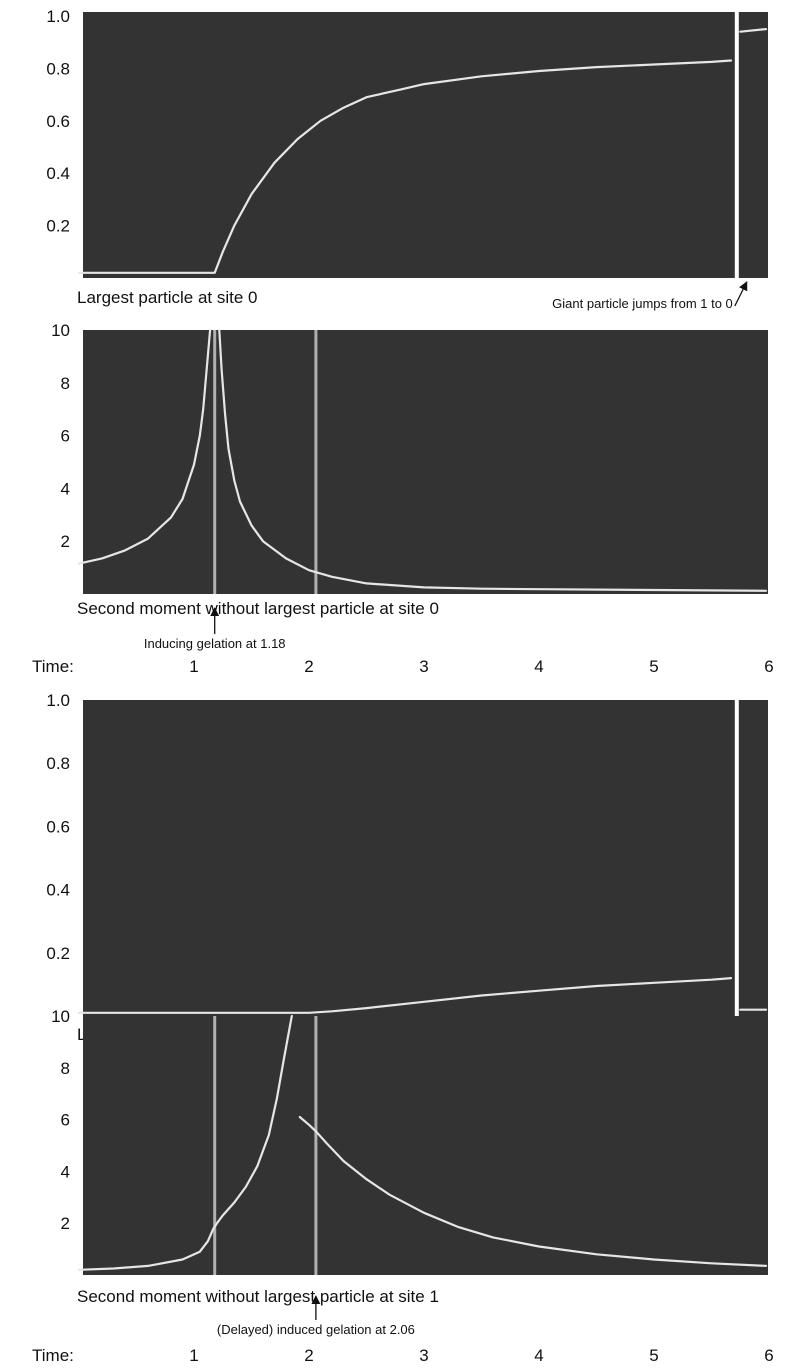  Describe the element at coordinates (167, 297) in the screenshot. I see `panel-caption: Largest particle at site 0` at that location.